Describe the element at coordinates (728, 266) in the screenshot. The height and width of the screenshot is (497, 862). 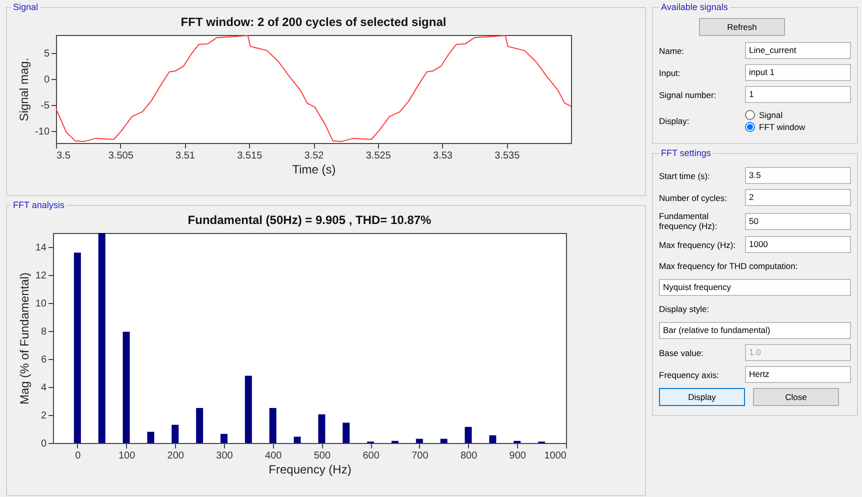
I see `text: Max frequency for THD computation:` at that location.